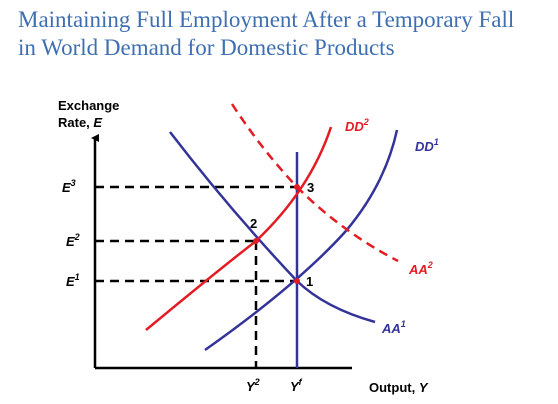 Image resolution: width=558 pixels, height=404 pixels. What do you see at coordinates (256, 241) in the screenshot?
I see `point-2-marker` at bounding box center [256, 241].